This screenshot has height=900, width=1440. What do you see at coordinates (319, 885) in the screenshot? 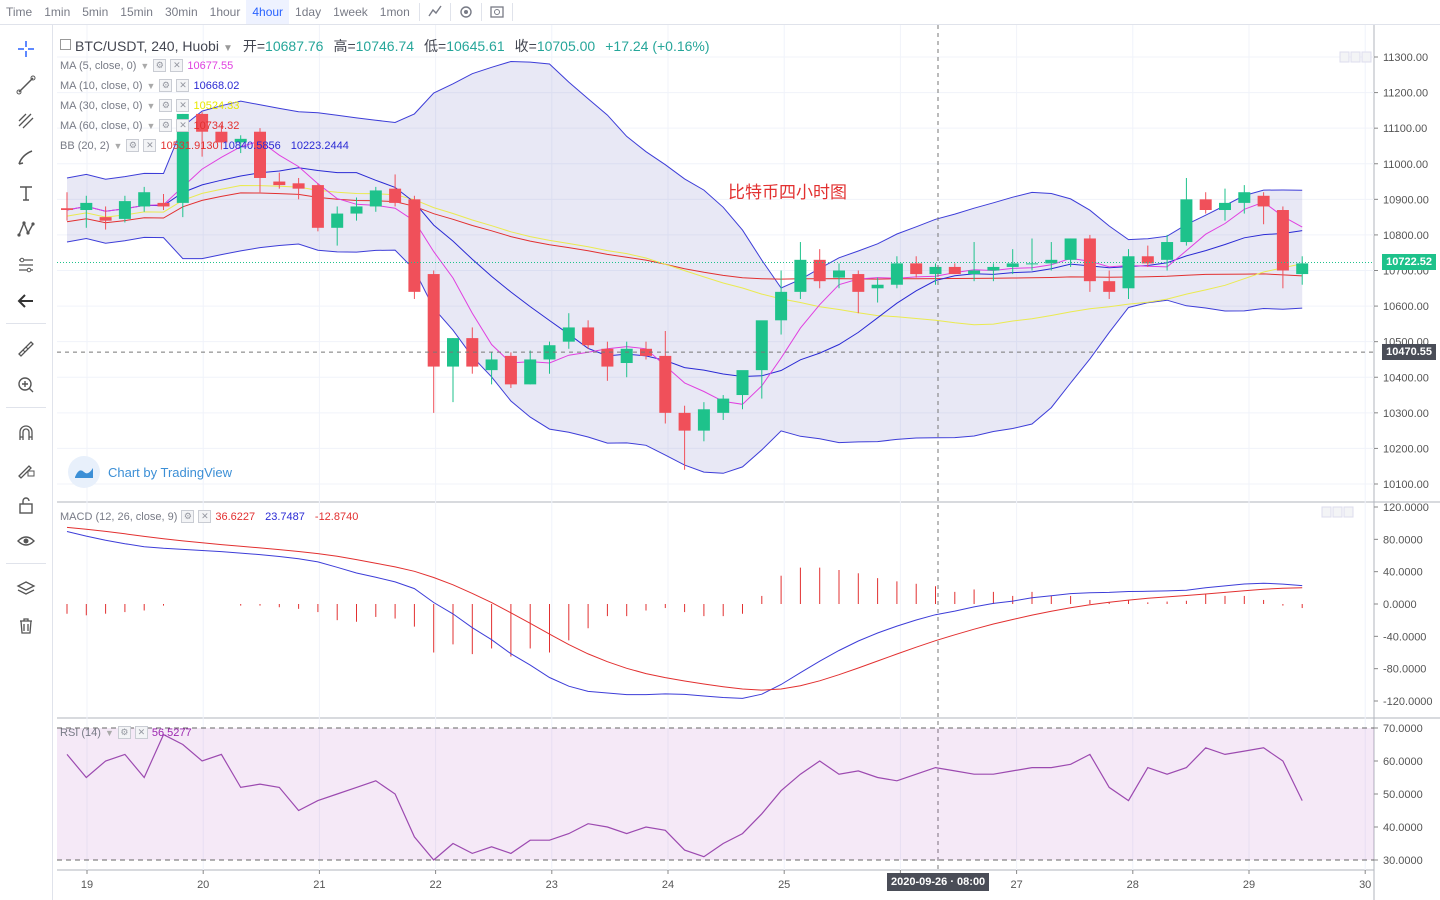
I see `time-axis-label: 21` at bounding box center [319, 885].